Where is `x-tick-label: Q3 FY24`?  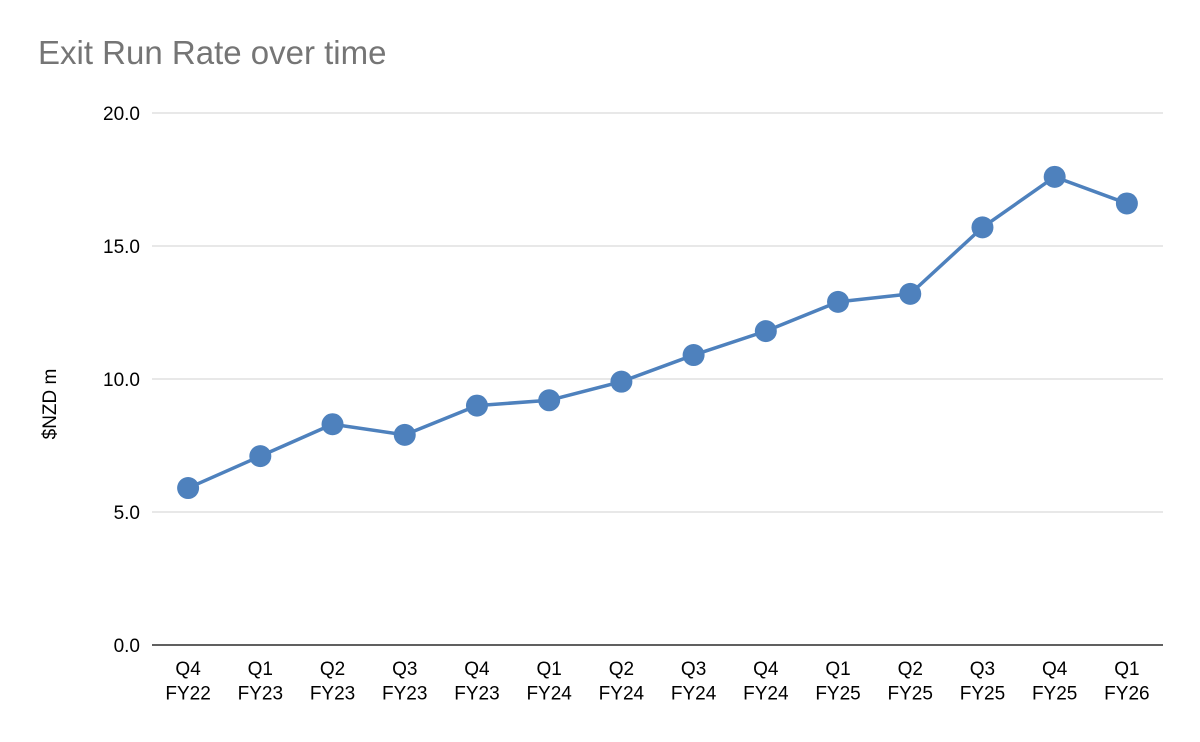
x-tick-label: Q3 FY24 is located at coordinates (694, 682).